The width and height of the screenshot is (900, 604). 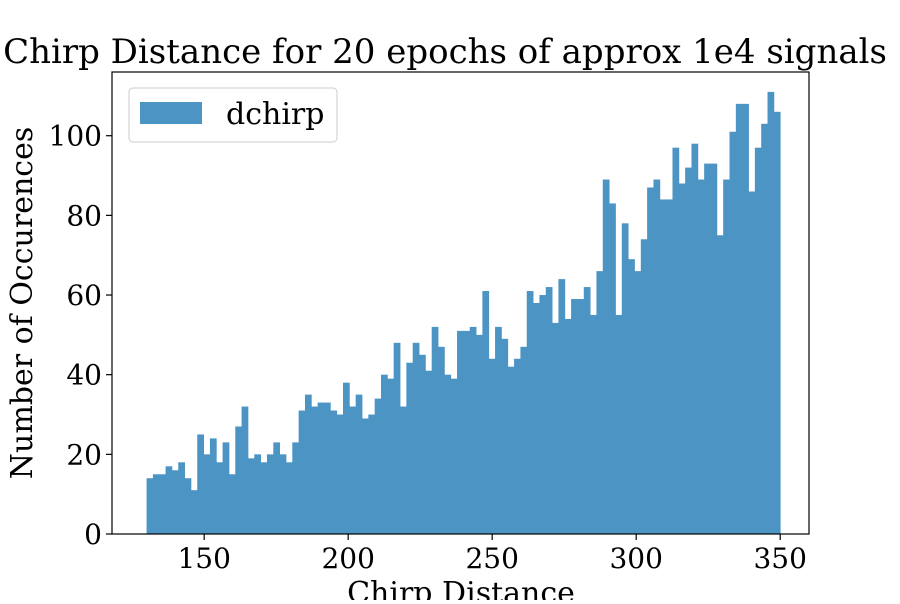 What do you see at coordinates (491, 558) in the screenshot?
I see `x-tick-label: 250` at bounding box center [491, 558].